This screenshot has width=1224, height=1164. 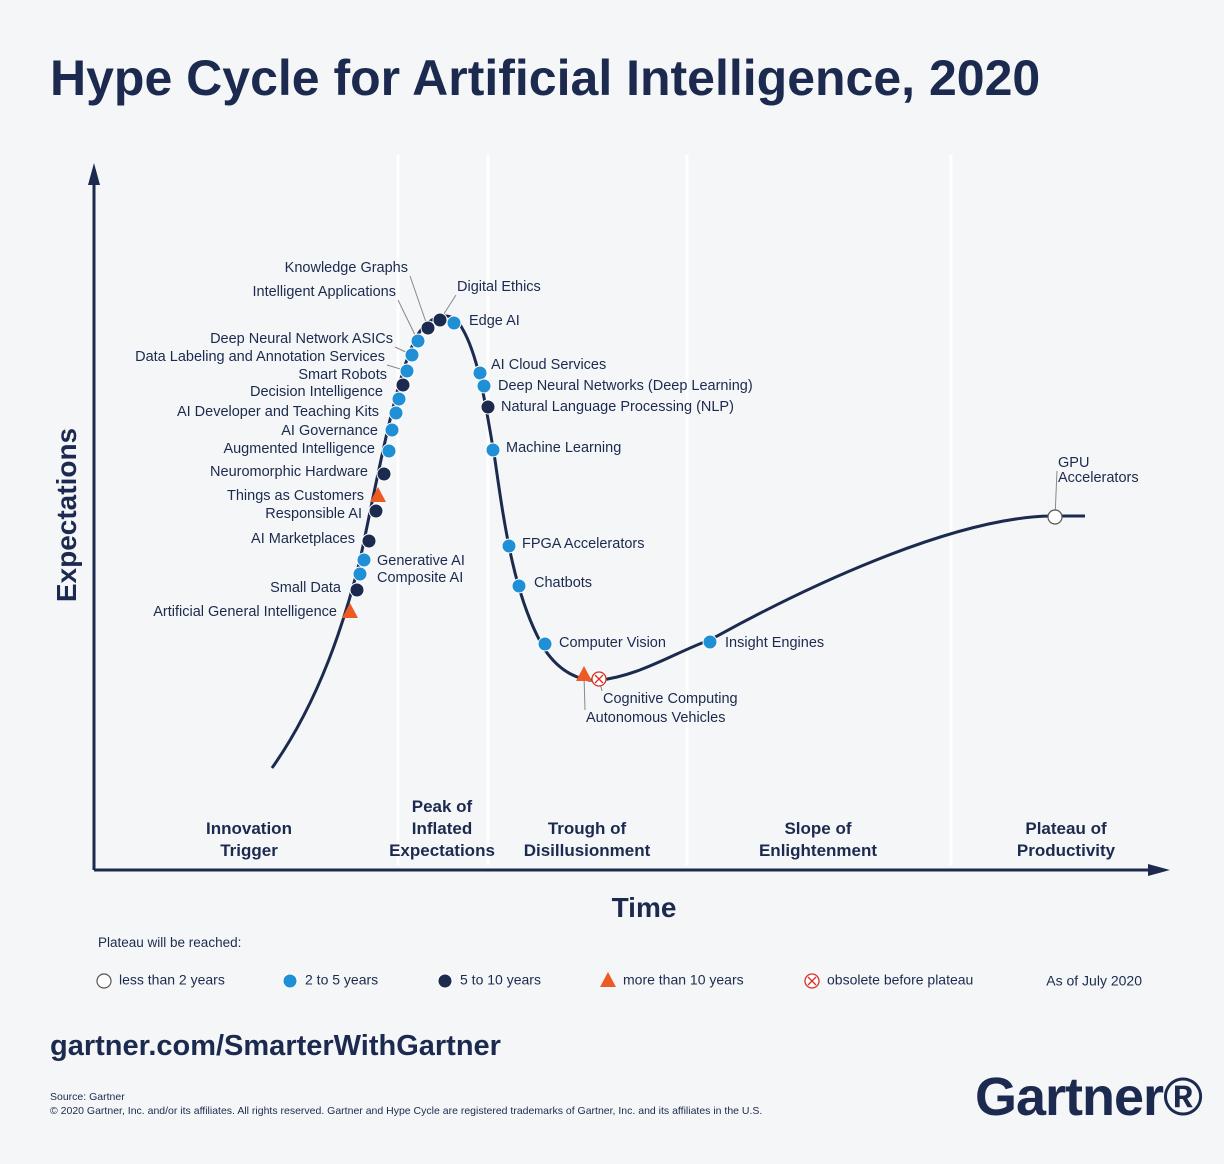 What do you see at coordinates (341, 980) in the screenshot?
I see `legend-label: 2 to 5 years` at bounding box center [341, 980].